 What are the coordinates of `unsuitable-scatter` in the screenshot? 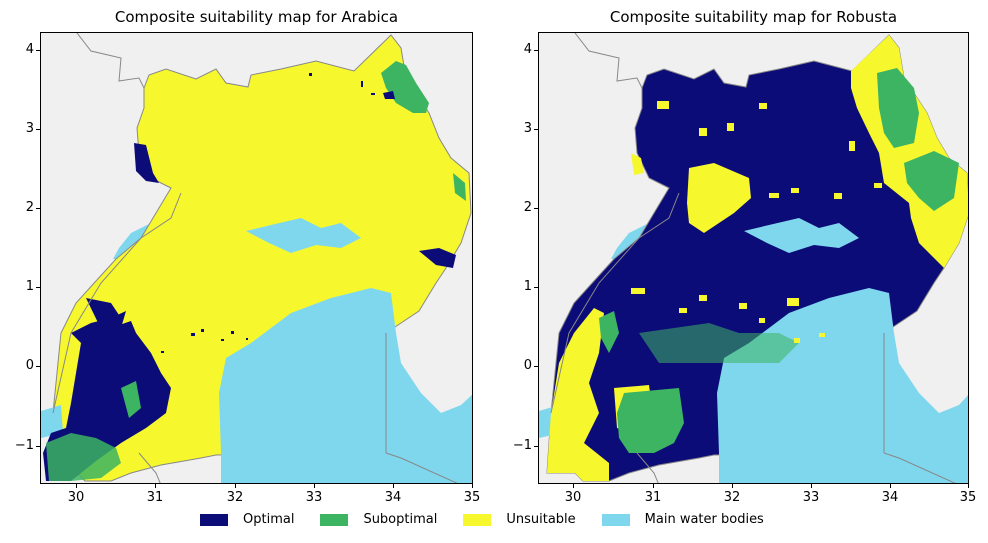 It's located at (756, 222).